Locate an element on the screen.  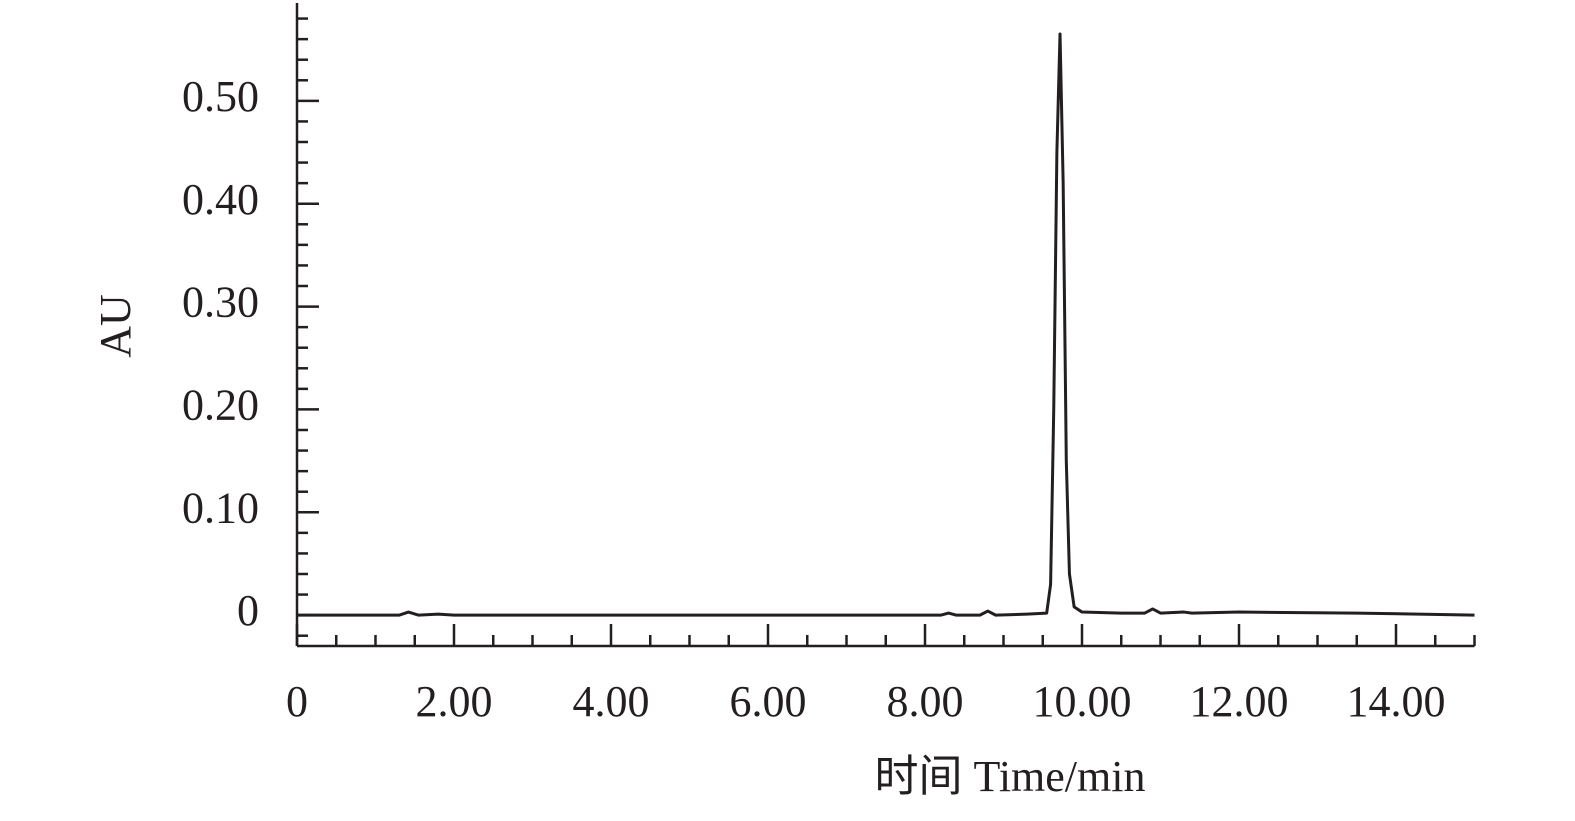
y-axis-label: AU is located at coordinates (115, 326).